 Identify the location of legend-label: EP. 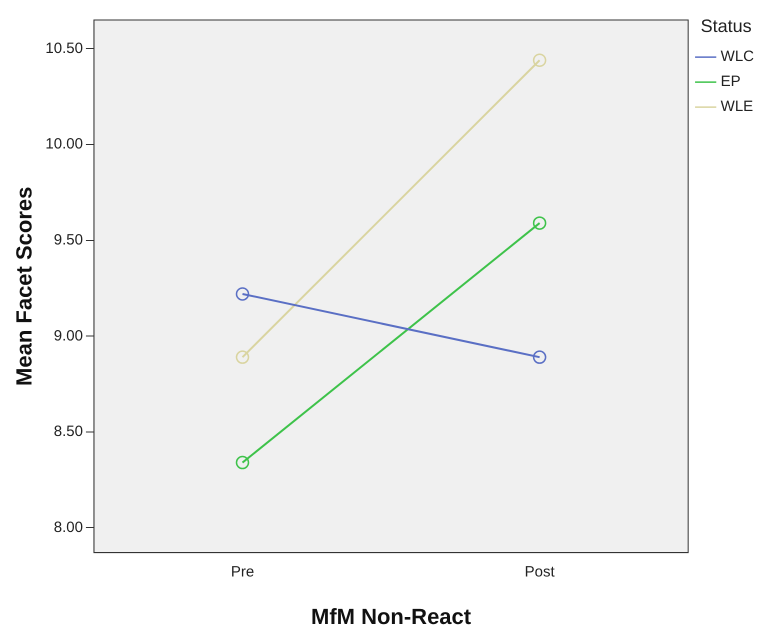
(730, 81).